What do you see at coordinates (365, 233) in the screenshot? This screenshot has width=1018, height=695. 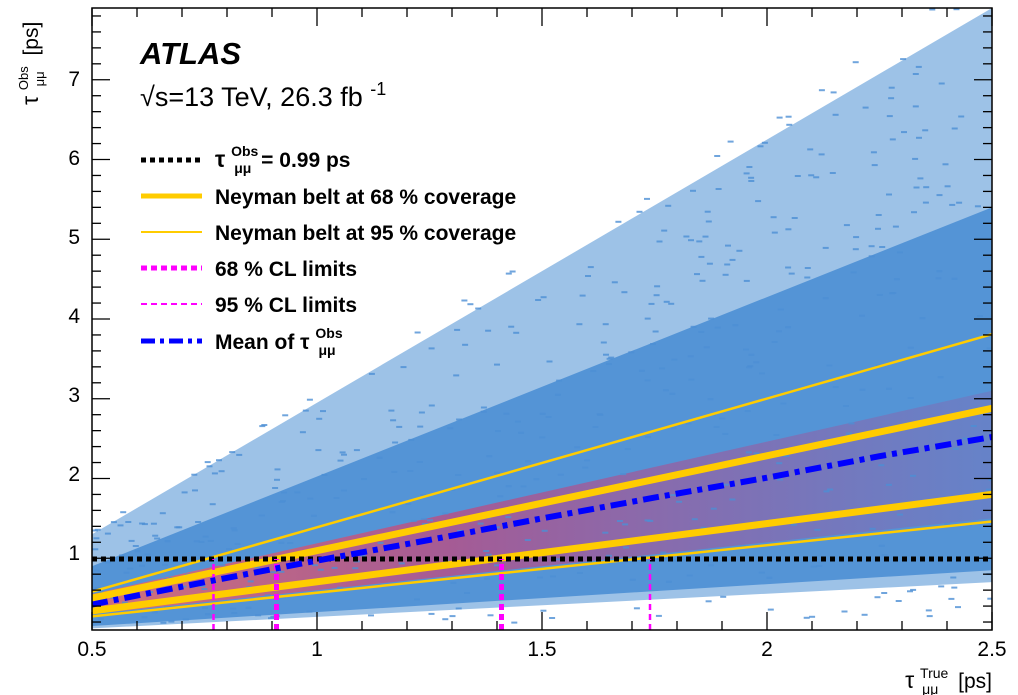 I see `legend-entry-belt95: Neyman belt at 95 % coverage` at bounding box center [365, 233].